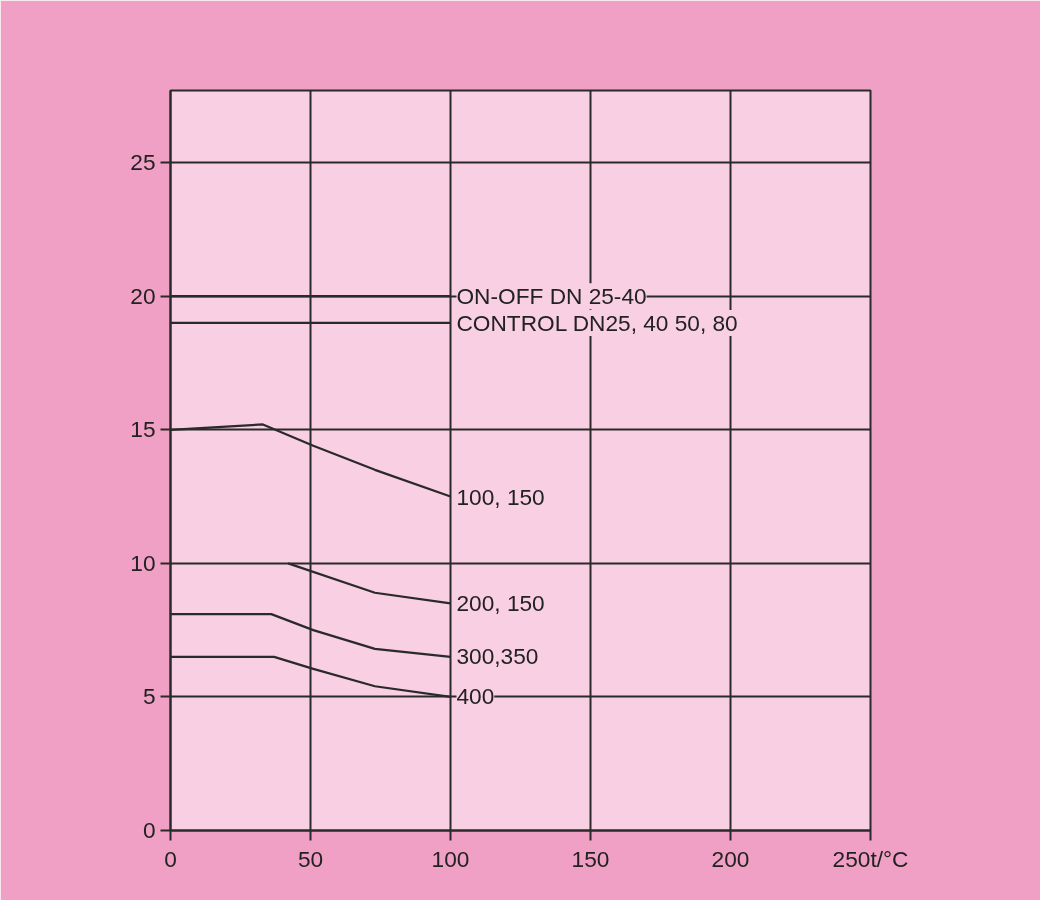  I want to click on series-label: ON-OFF DN 25-40, so click(551, 296).